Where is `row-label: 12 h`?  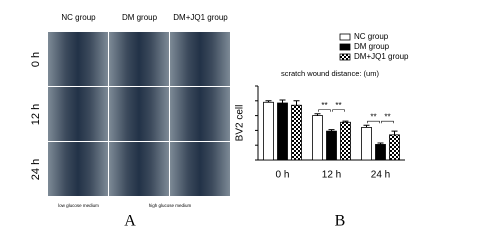 row-label: 12 h is located at coordinates (36, 114).